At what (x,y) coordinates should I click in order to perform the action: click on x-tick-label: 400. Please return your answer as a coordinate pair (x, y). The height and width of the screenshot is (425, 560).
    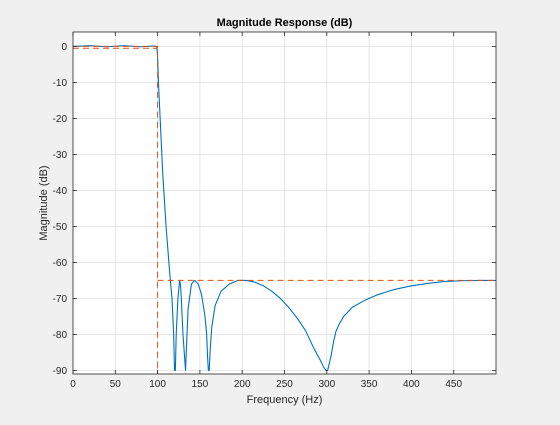
    Looking at the image, I should click on (411, 384).